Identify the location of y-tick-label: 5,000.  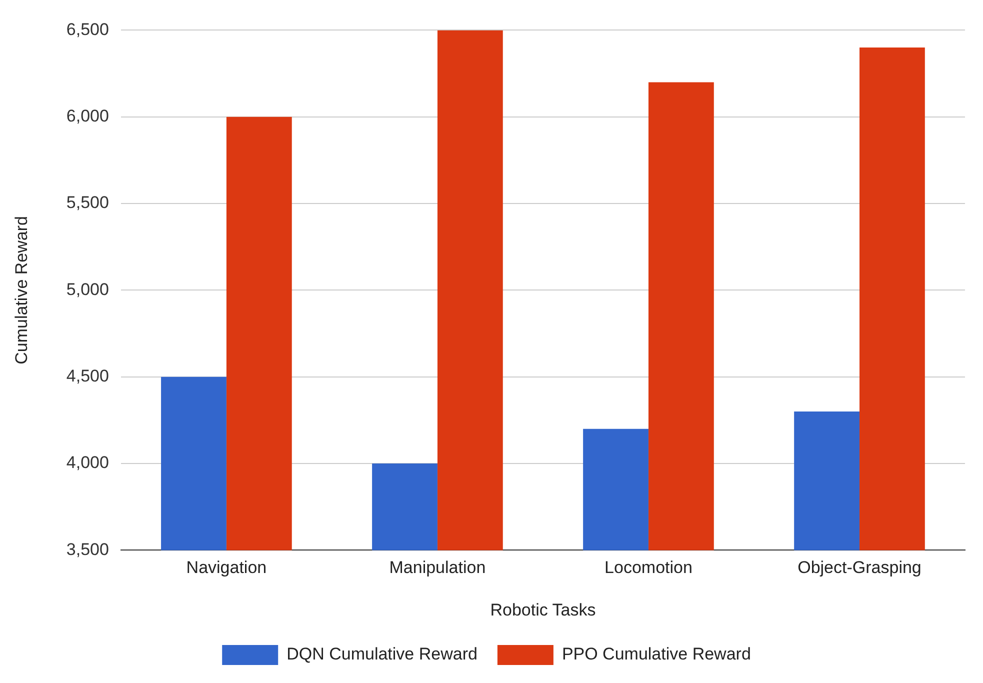
(87, 289).